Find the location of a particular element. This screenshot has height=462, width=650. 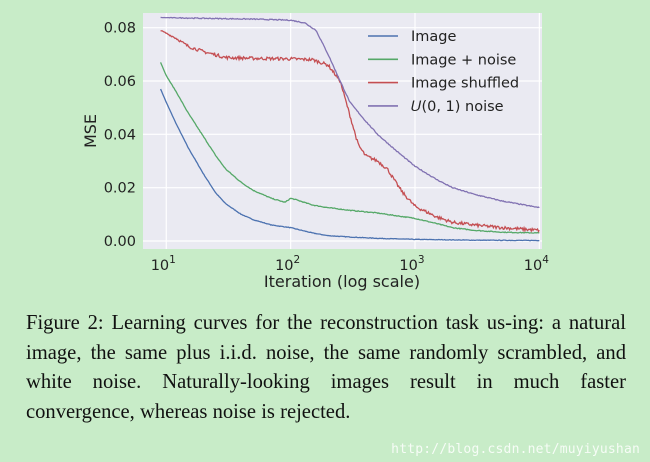

y-tick-label: 0.02 is located at coordinates (120, 189).